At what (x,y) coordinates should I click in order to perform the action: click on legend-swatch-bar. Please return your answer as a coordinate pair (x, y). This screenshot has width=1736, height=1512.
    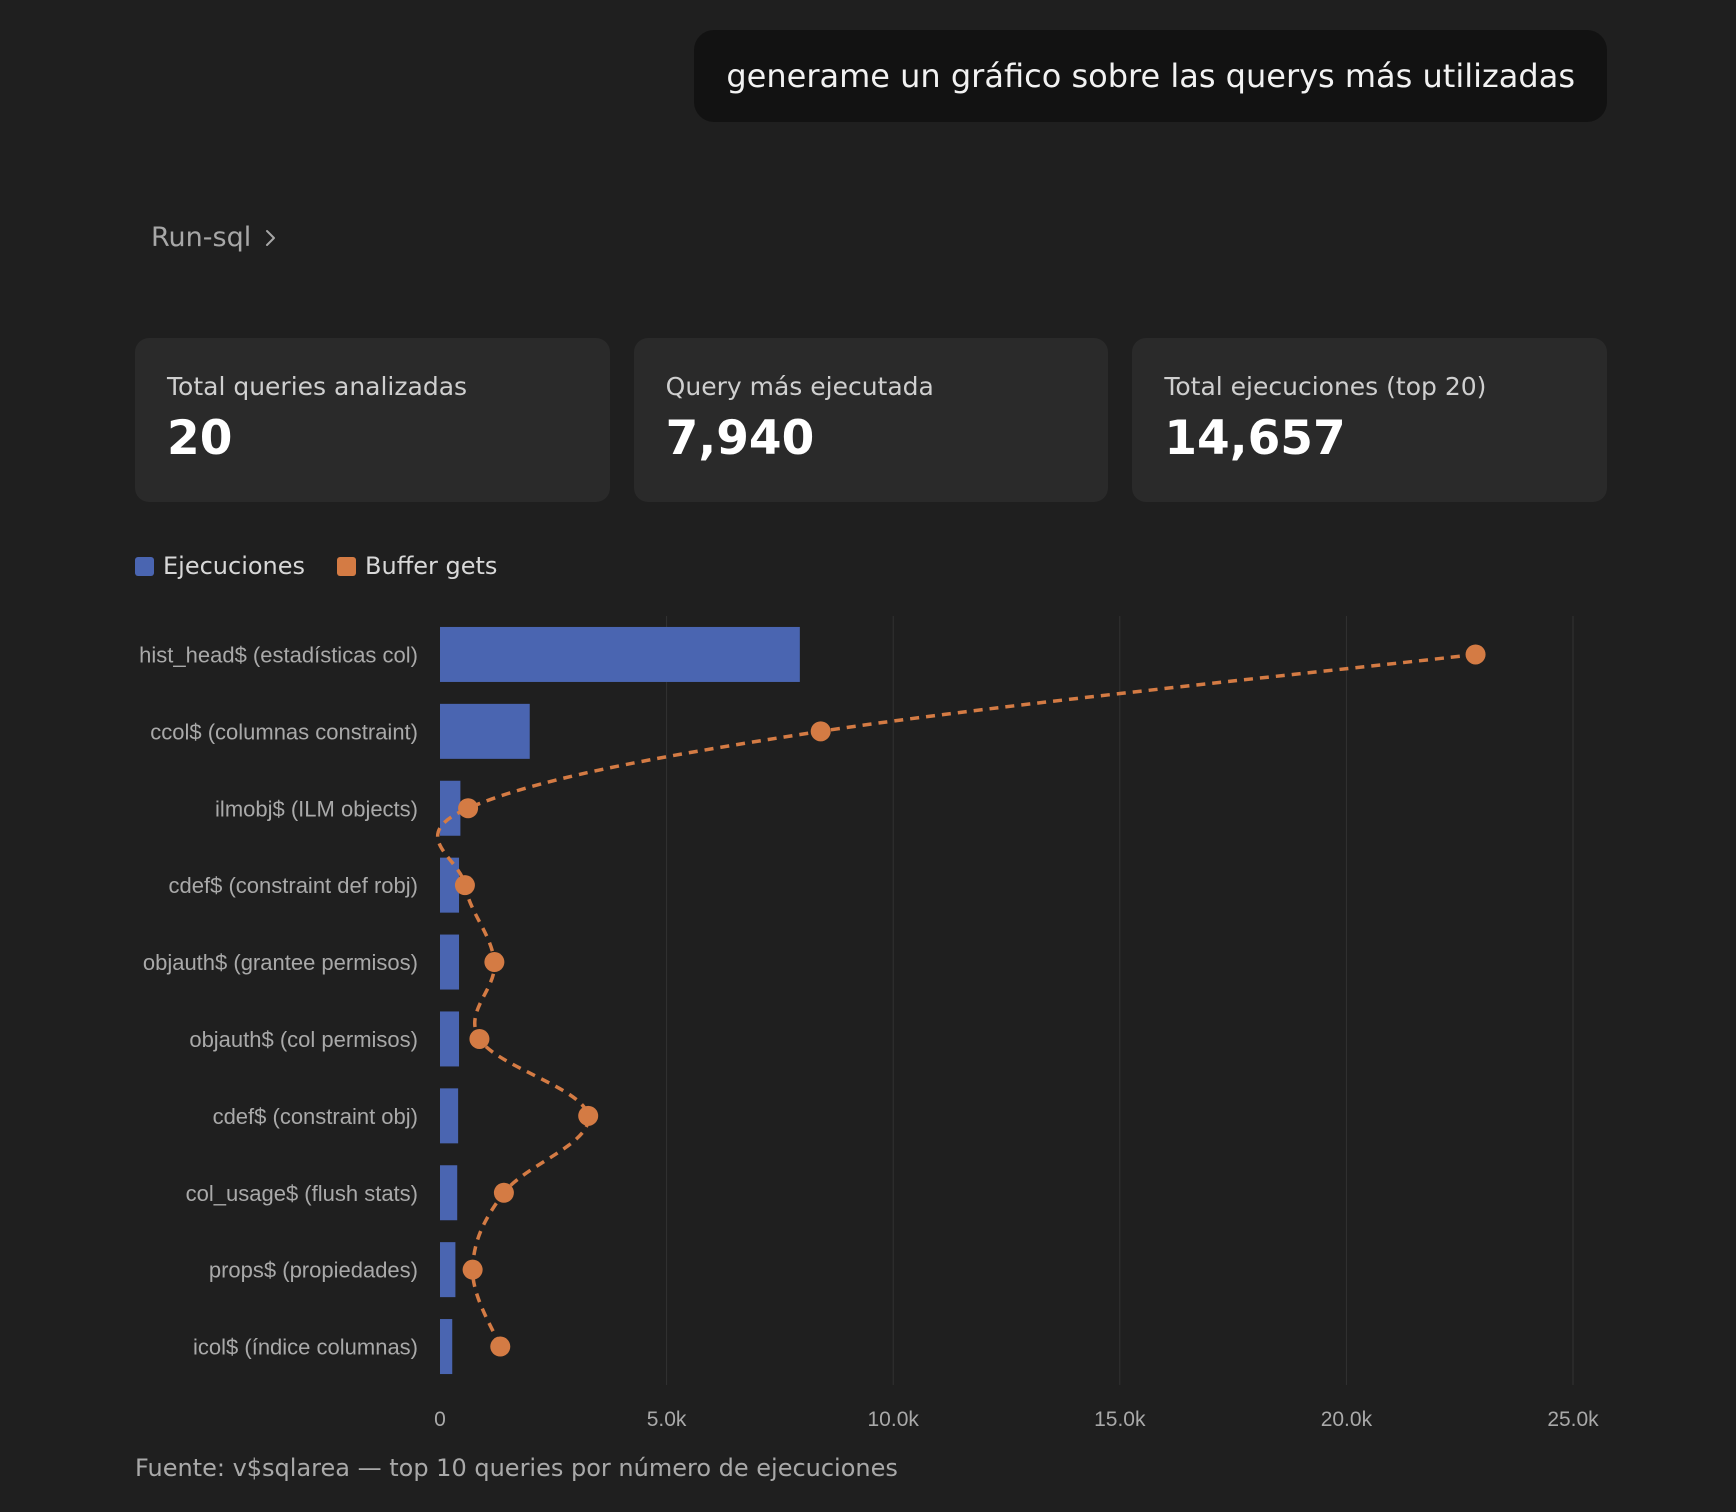
    Looking at the image, I should click on (144, 566).